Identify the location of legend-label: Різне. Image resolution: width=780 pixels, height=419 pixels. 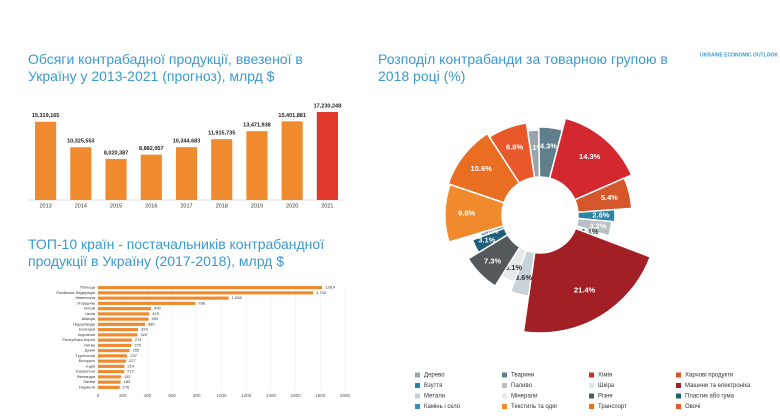
(605, 397).